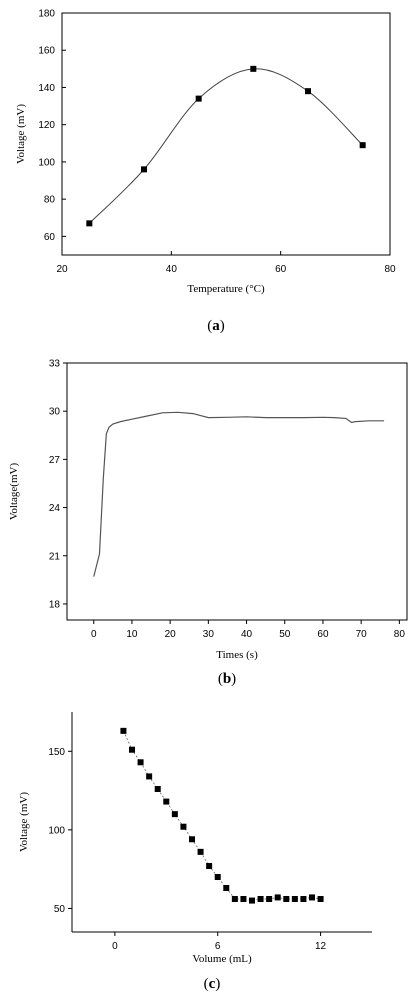 This screenshot has width=415, height=1000. I want to click on y-axis-title: Voltage(mV), so click(14, 492).